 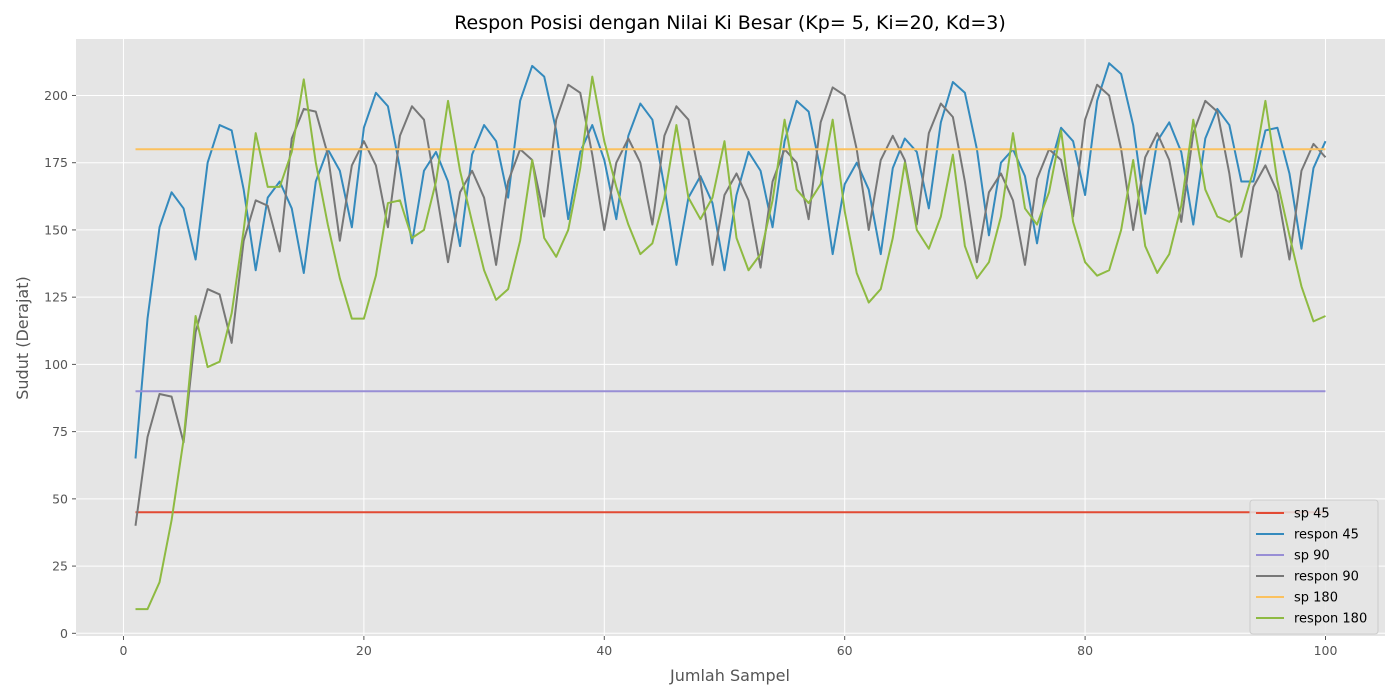 What do you see at coordinates (64, 633) in the screenshot?
I see `y-tick-label: 0` at bounding box center [64, 633].